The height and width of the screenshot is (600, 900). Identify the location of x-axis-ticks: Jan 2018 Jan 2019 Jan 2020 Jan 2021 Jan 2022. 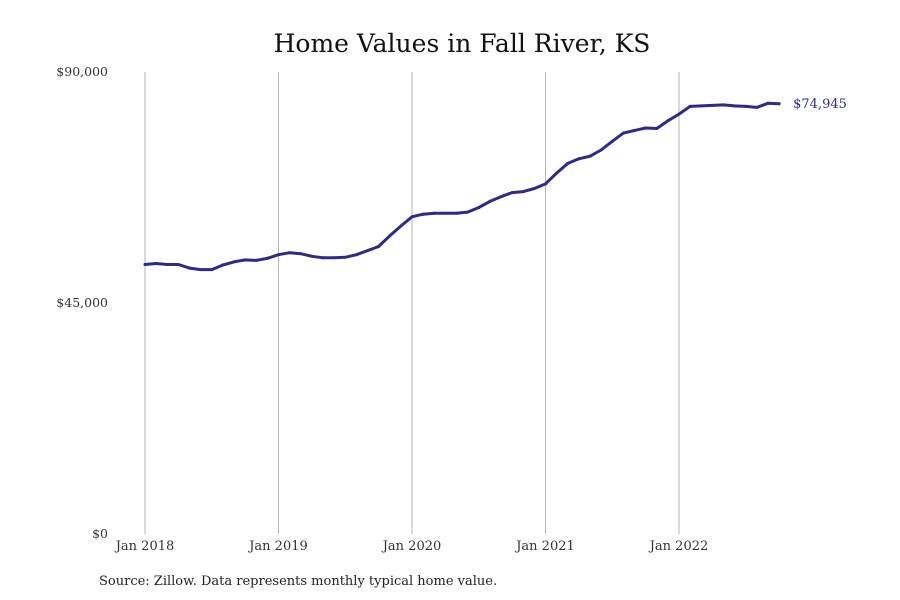
(411, 546).